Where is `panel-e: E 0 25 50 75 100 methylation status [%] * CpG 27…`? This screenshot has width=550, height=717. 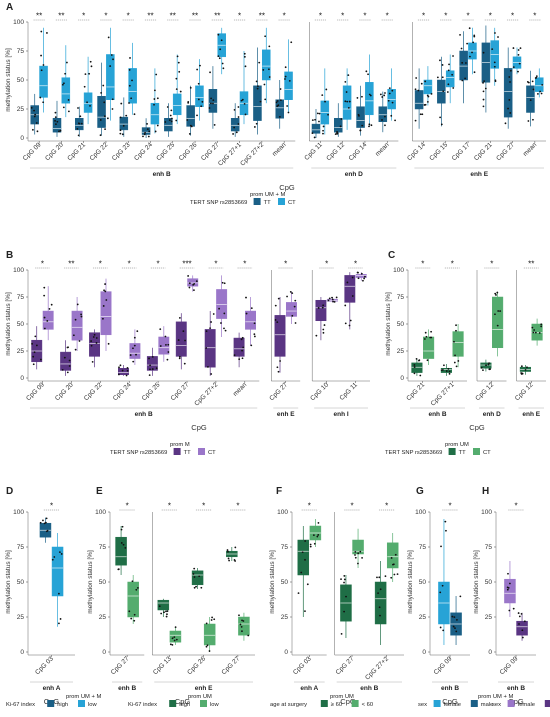
panel-e: E 0 25 50 75 100 methylation status [%] * CpG 27… is located at coordinates (171, 597).